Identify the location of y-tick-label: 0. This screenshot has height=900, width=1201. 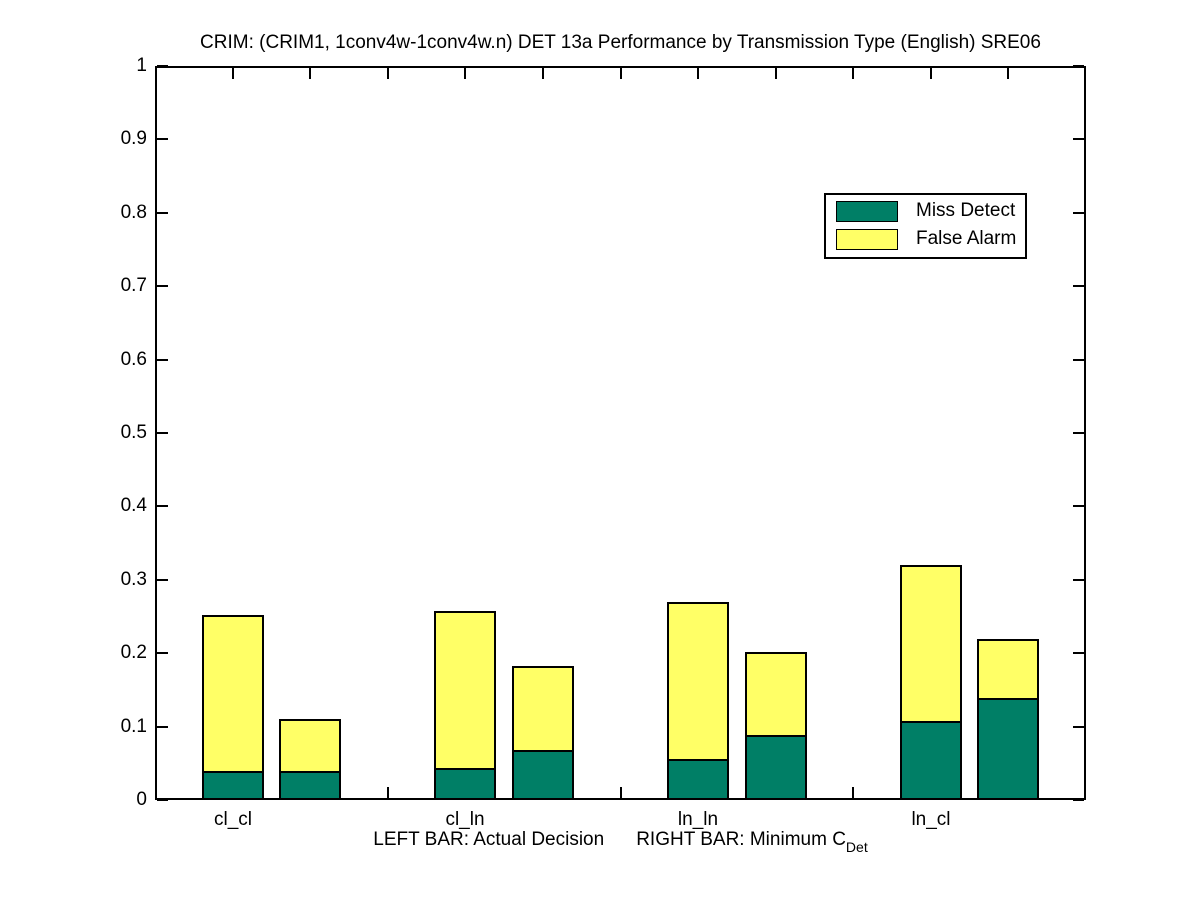
(141, 799).